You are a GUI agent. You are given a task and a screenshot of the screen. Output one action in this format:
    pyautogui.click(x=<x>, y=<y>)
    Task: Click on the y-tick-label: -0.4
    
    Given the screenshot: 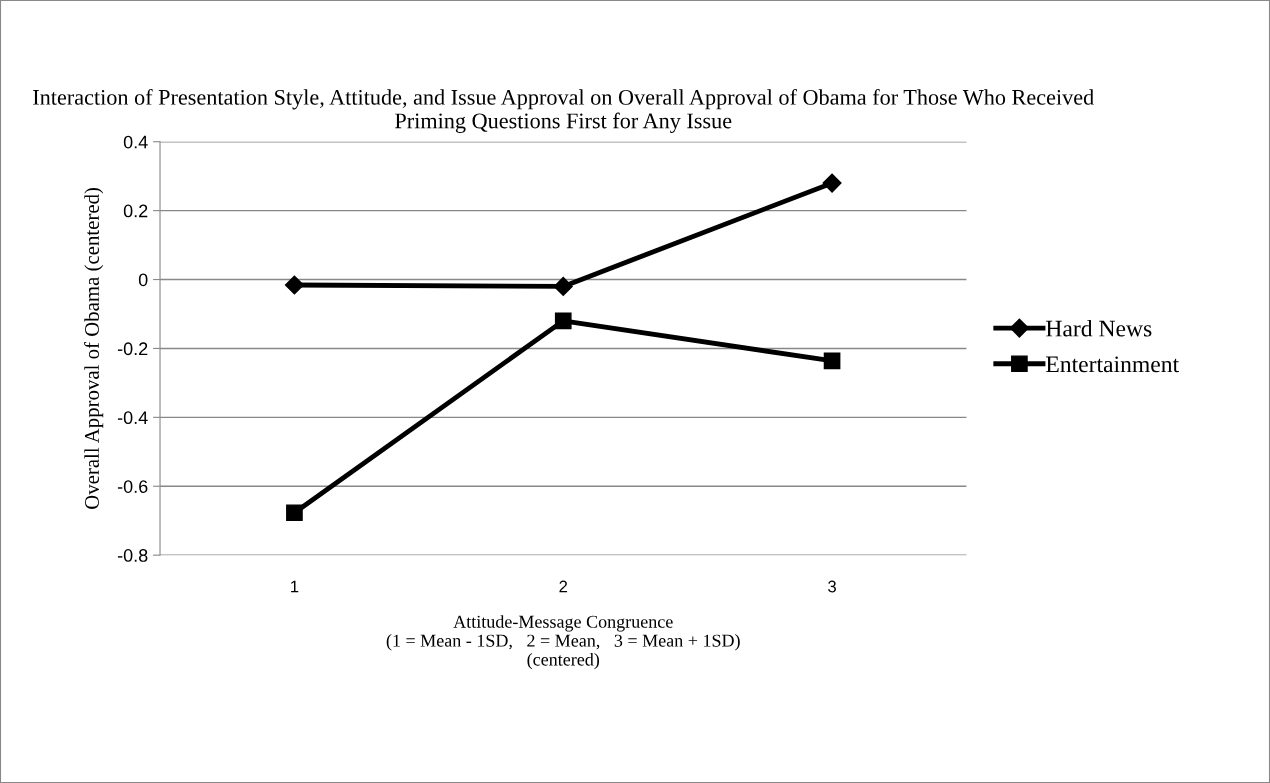 What is the action you would take?
    pyautogui.click(x=132, y=418)
    